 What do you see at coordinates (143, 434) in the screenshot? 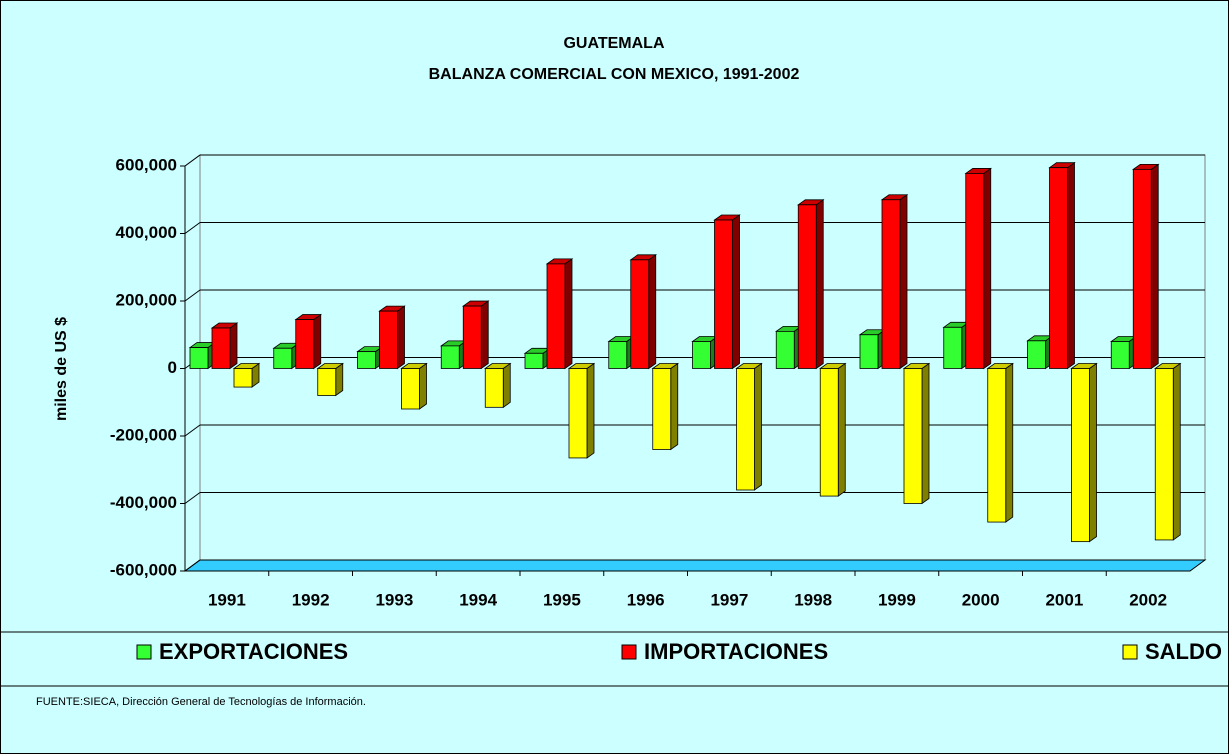
I see `y-tick-label: -200,000` at bounding box center [143, 434].